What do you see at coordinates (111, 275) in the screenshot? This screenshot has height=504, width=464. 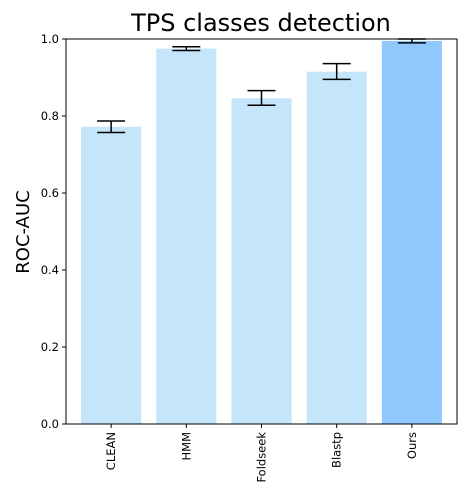 I see `bar-clean` at bounding box center [111, 275].